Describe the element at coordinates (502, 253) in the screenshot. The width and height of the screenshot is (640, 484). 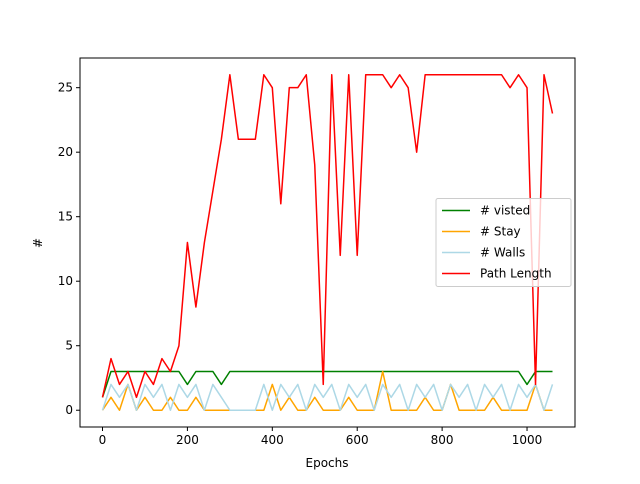
I see `legend-label: # Walls` at that location.